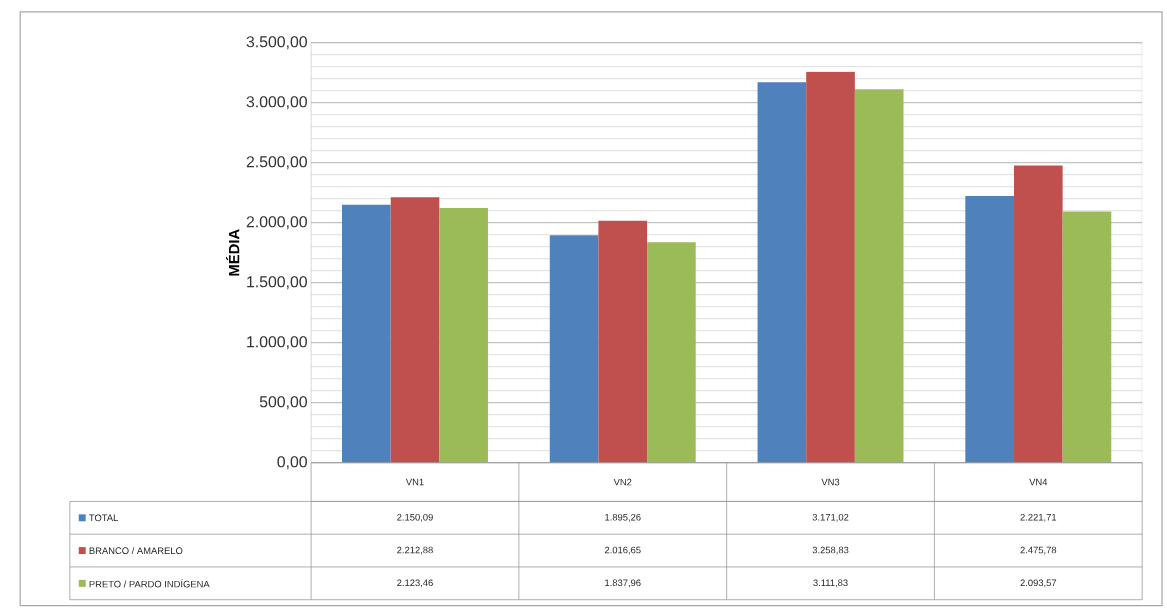 This screenshot has height=608, width=1167. What do you see at coordinates (1038, 482) in the screenshot?
I see `x-tick-label: VN4` at bounding box center [1038, 482].